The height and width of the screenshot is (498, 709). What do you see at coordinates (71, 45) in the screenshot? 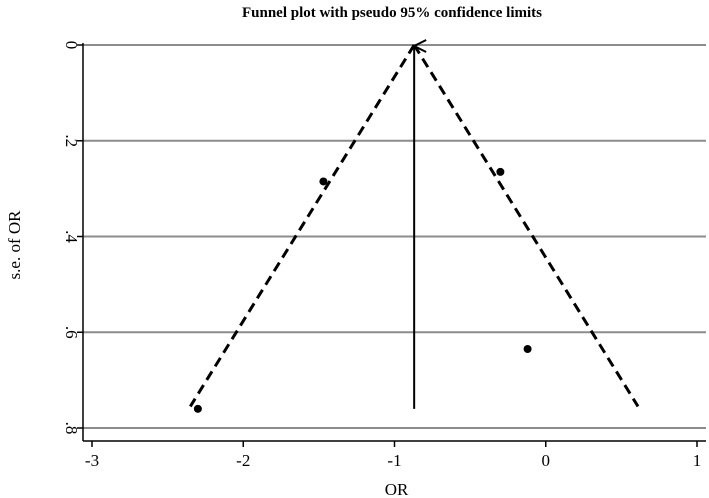
I see `y-tick-label: 0` at bounding box center [71, 45].